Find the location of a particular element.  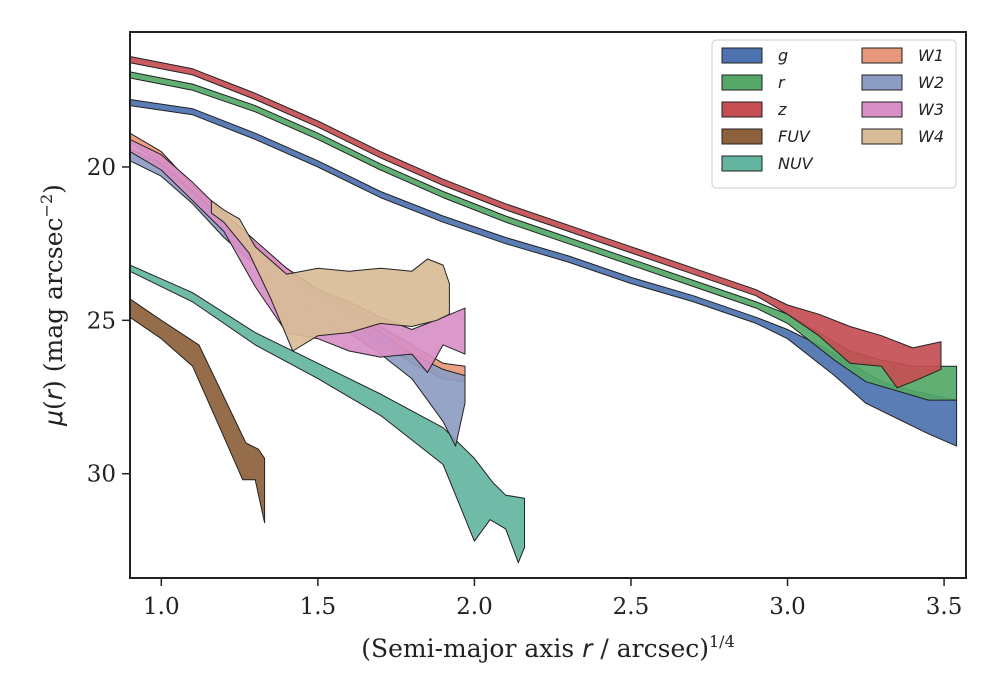

legend: grz FUV NUV W1 W2 W3 W4 is located at coordinates (834, 114).